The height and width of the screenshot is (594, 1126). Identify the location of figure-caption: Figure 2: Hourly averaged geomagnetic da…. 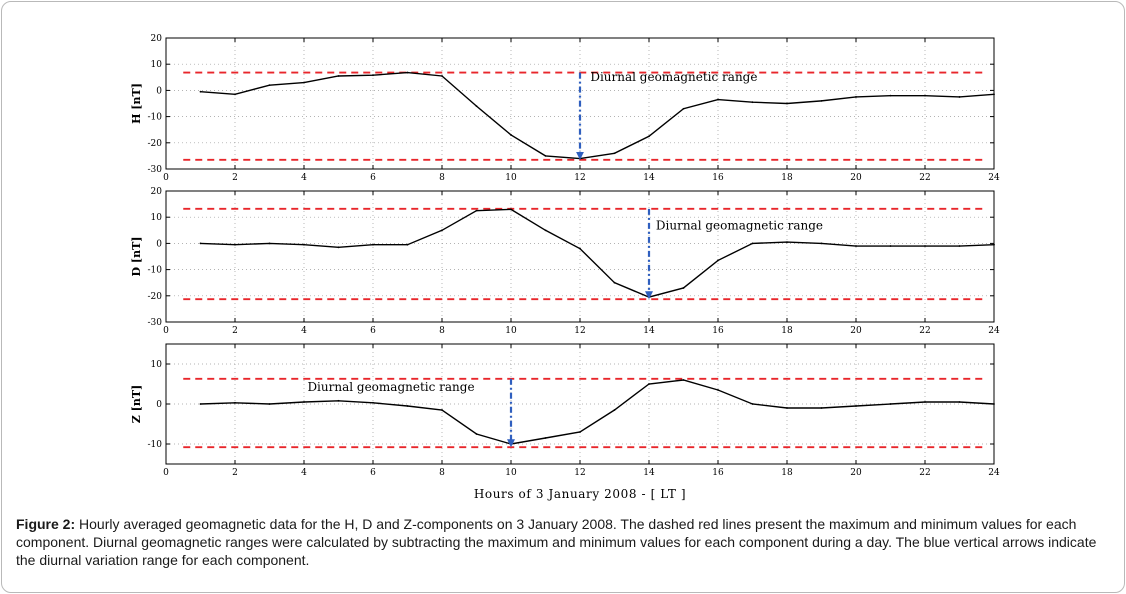
(565, 542).